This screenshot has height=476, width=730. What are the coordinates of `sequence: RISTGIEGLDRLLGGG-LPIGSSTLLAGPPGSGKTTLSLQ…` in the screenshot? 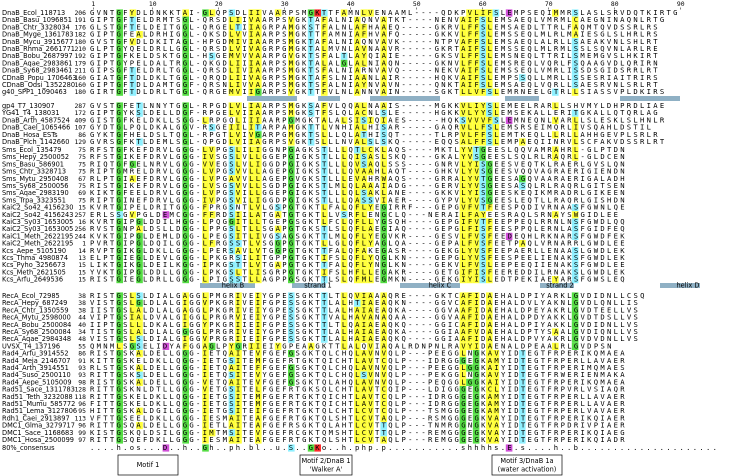 It's located at (357, 279).